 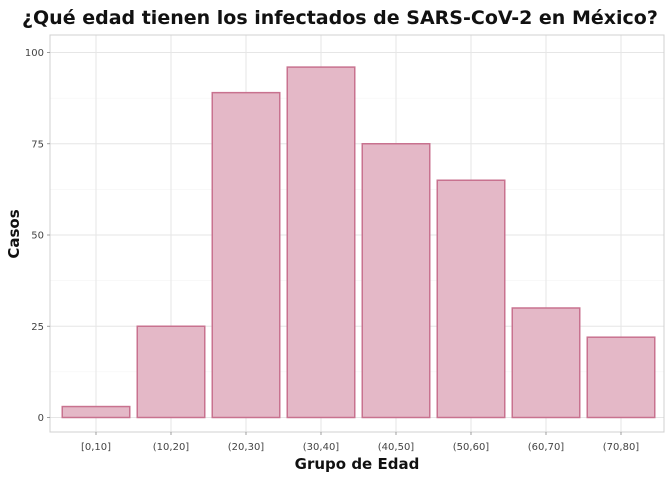 What do you see at coordinates (321, 447) in the screenshot?
I see `x-tick-label: (30,40]` at bounding box center [321, 447].